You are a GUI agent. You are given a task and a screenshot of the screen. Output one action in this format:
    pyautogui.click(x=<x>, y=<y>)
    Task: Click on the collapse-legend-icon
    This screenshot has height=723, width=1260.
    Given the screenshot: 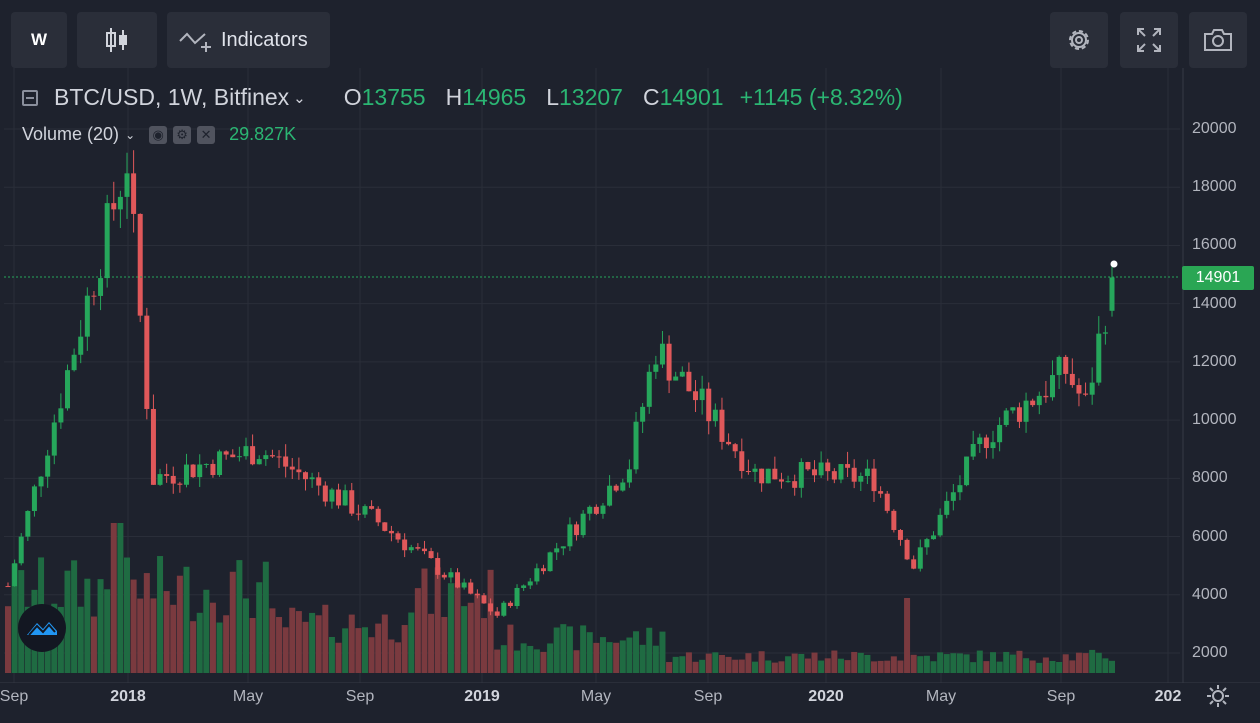 What is the action you would take?
    pyautogui.click(x=30, y=97)
    